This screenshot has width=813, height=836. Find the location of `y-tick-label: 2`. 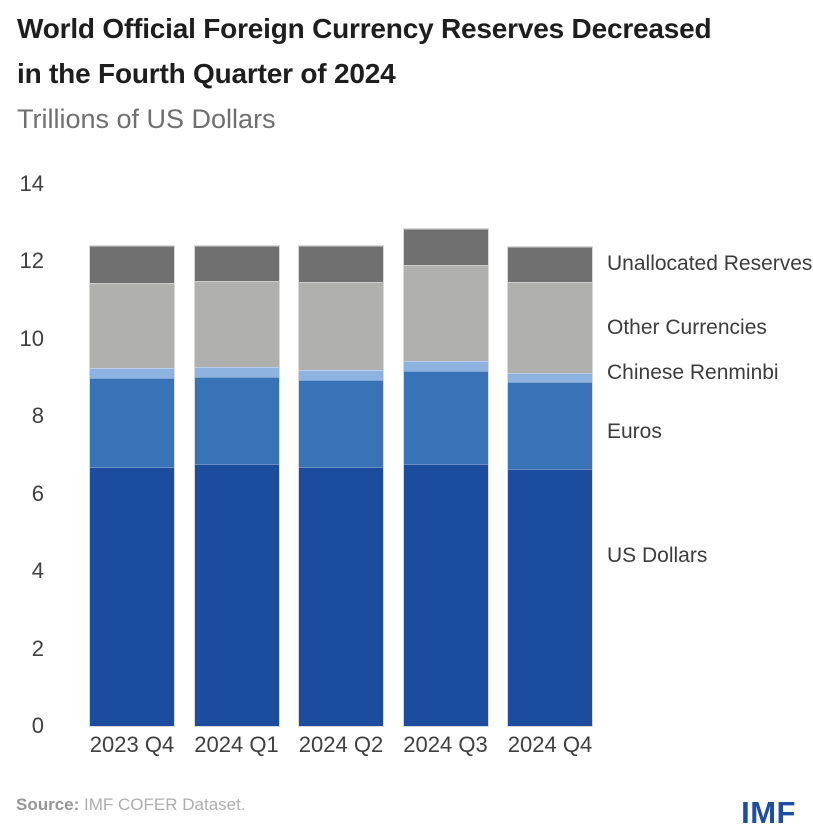

y-tick-label: 2 is located at coordinates (37, 648).